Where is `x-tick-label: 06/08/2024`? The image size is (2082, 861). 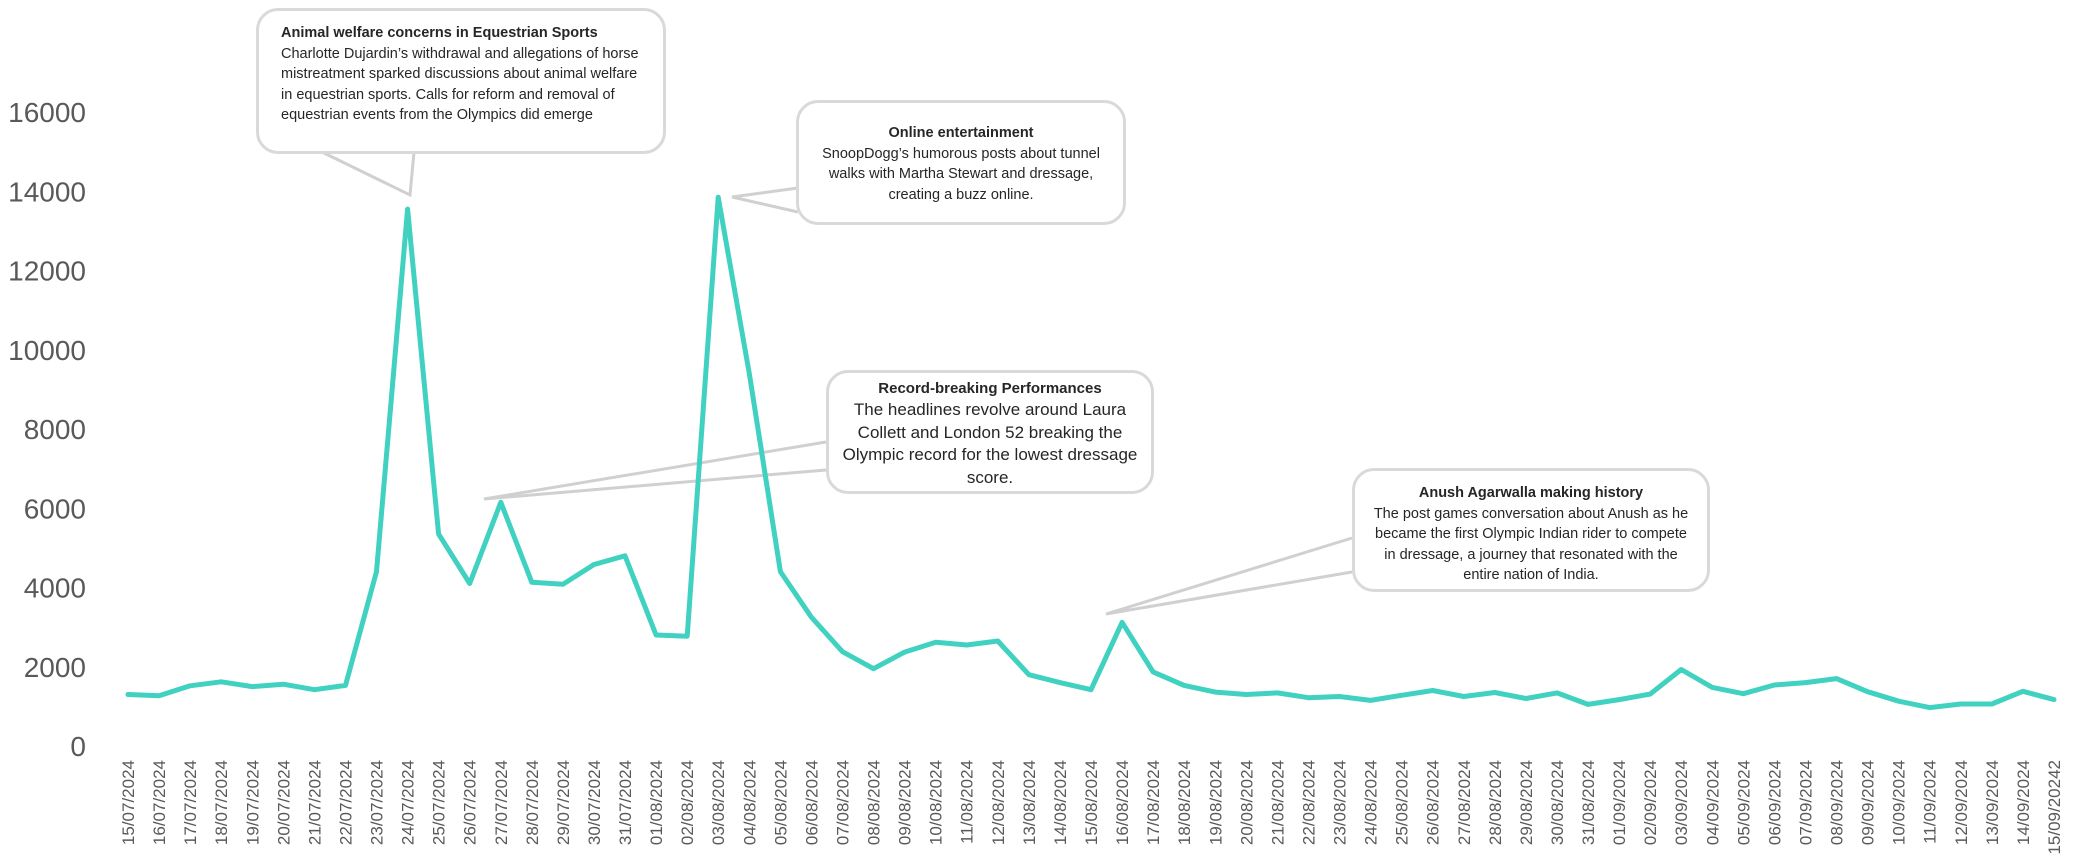 x-tick-label: 06/08/2024 is located at coordinates (811, 802).